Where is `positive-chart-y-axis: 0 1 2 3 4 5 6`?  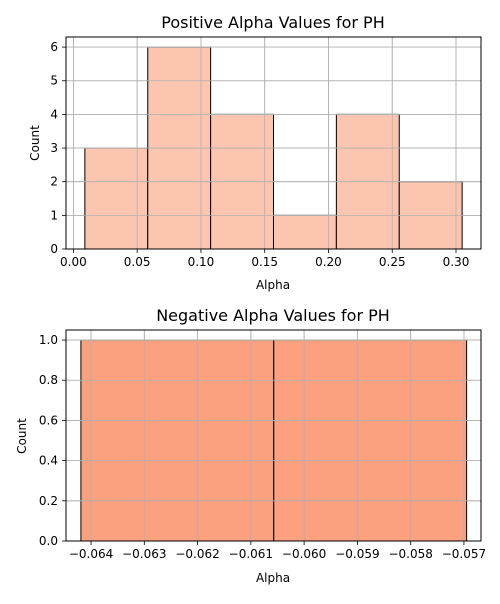 positive-chart-y-axis: 0 1 2 3 4 5 6 is located at coordinates (58, 148).